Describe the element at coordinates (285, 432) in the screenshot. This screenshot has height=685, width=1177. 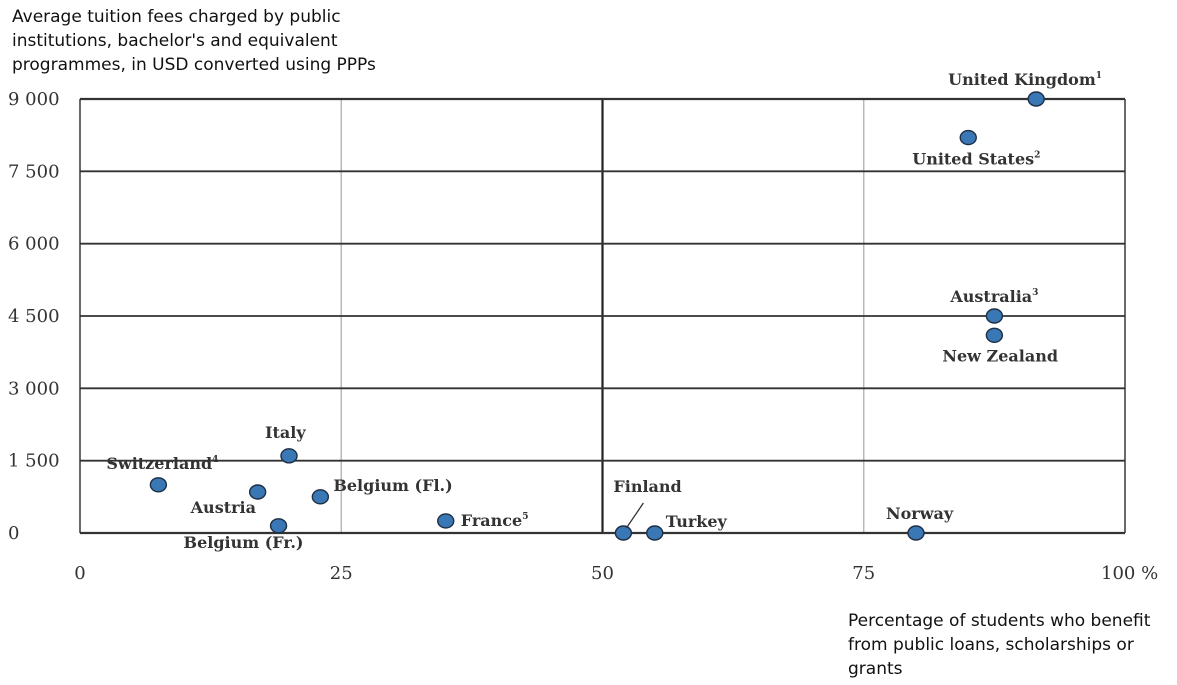
I see `point-label: Italy` at that location.